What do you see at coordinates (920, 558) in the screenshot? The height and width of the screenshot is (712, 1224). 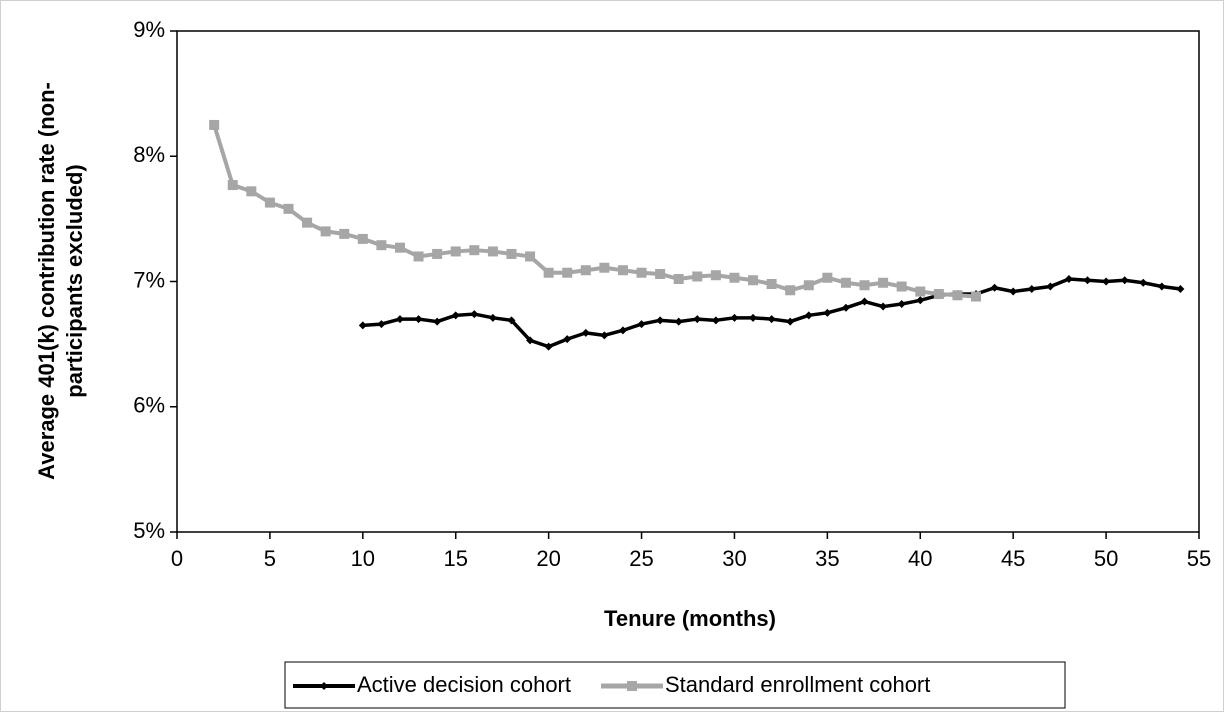 I see `x-tick-label: 40` at bounding box center [920, 558].